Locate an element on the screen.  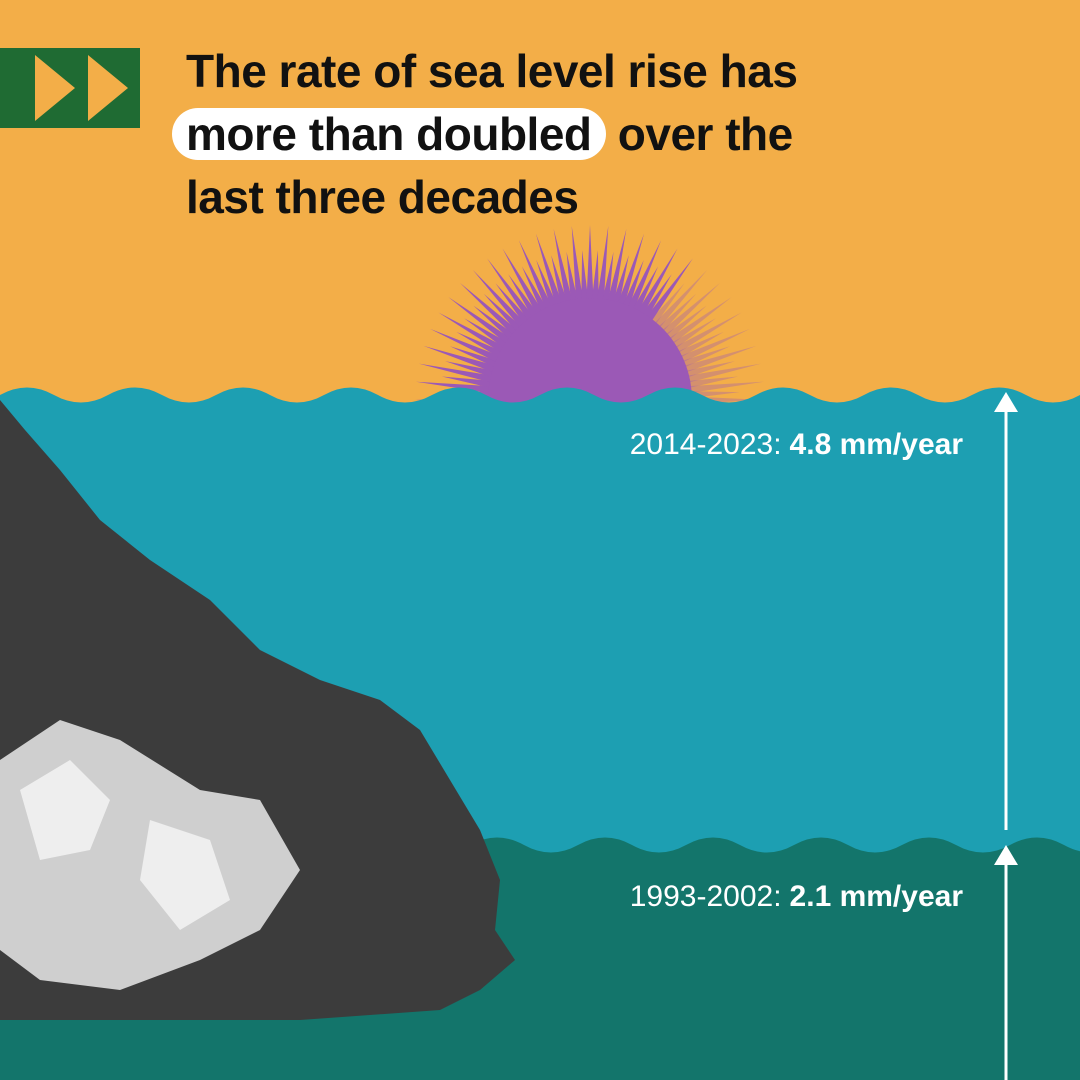
arrowhead-lower is located at coordinates (1006, 855).